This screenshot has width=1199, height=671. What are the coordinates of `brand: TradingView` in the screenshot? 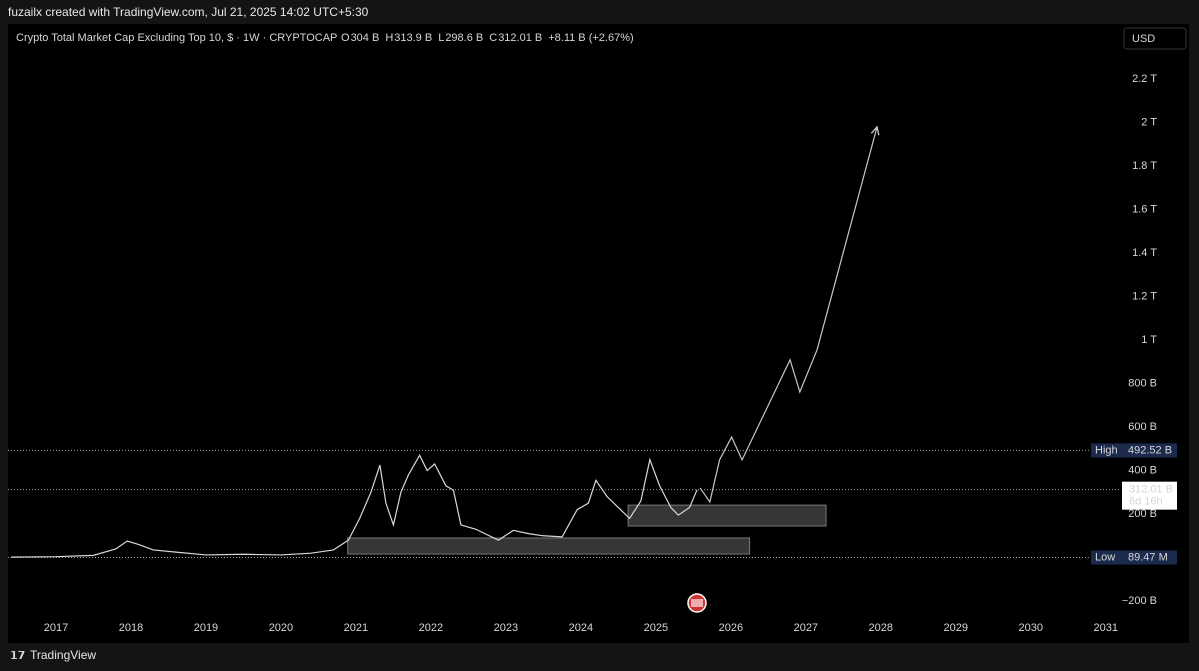 It's located at (63, 655).